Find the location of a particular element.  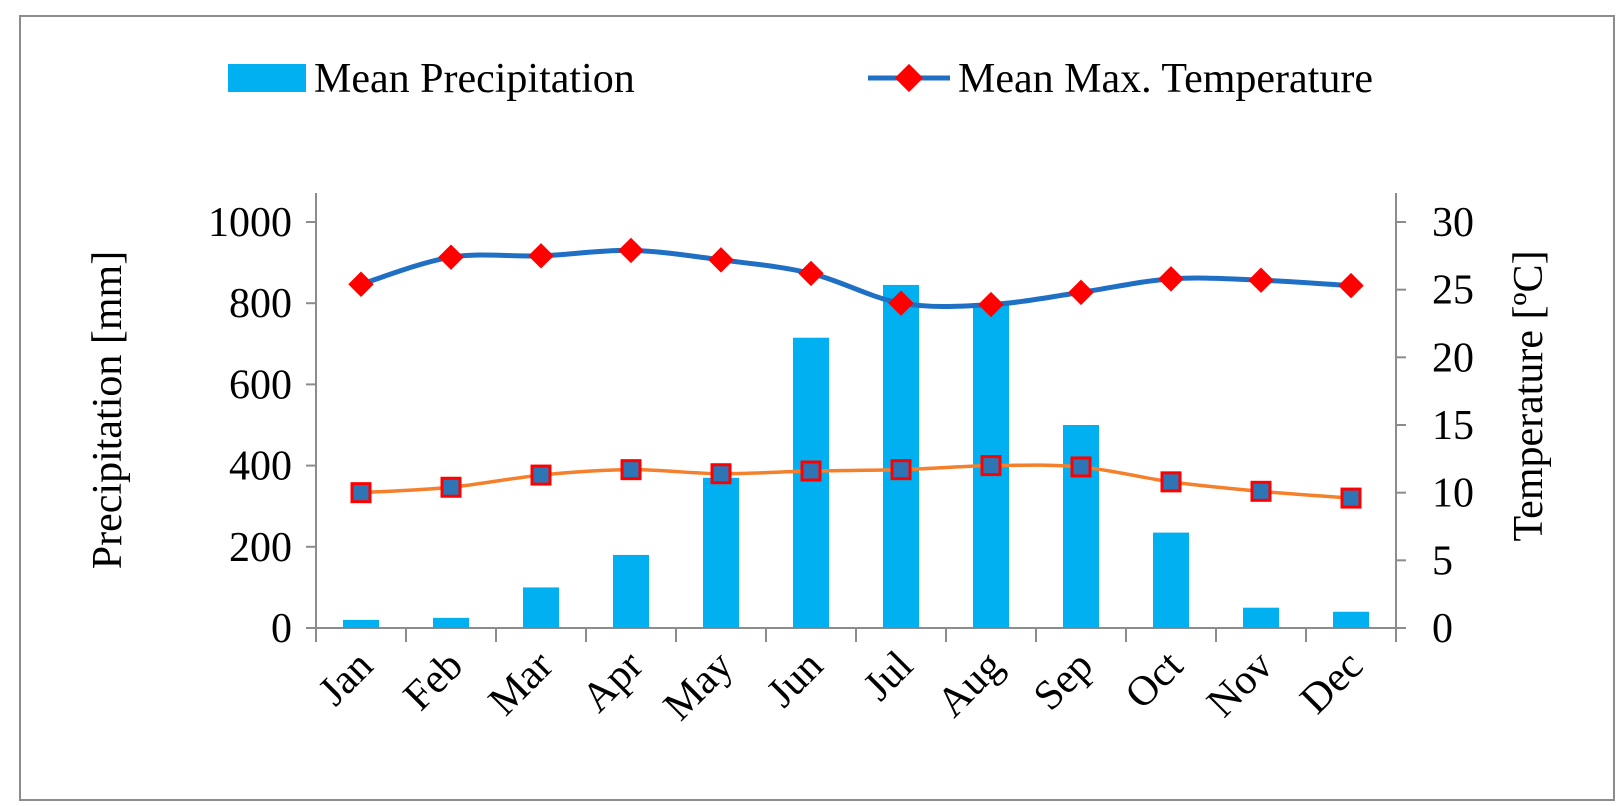

legend-marker-temperature is located at coordinates (909, 78).